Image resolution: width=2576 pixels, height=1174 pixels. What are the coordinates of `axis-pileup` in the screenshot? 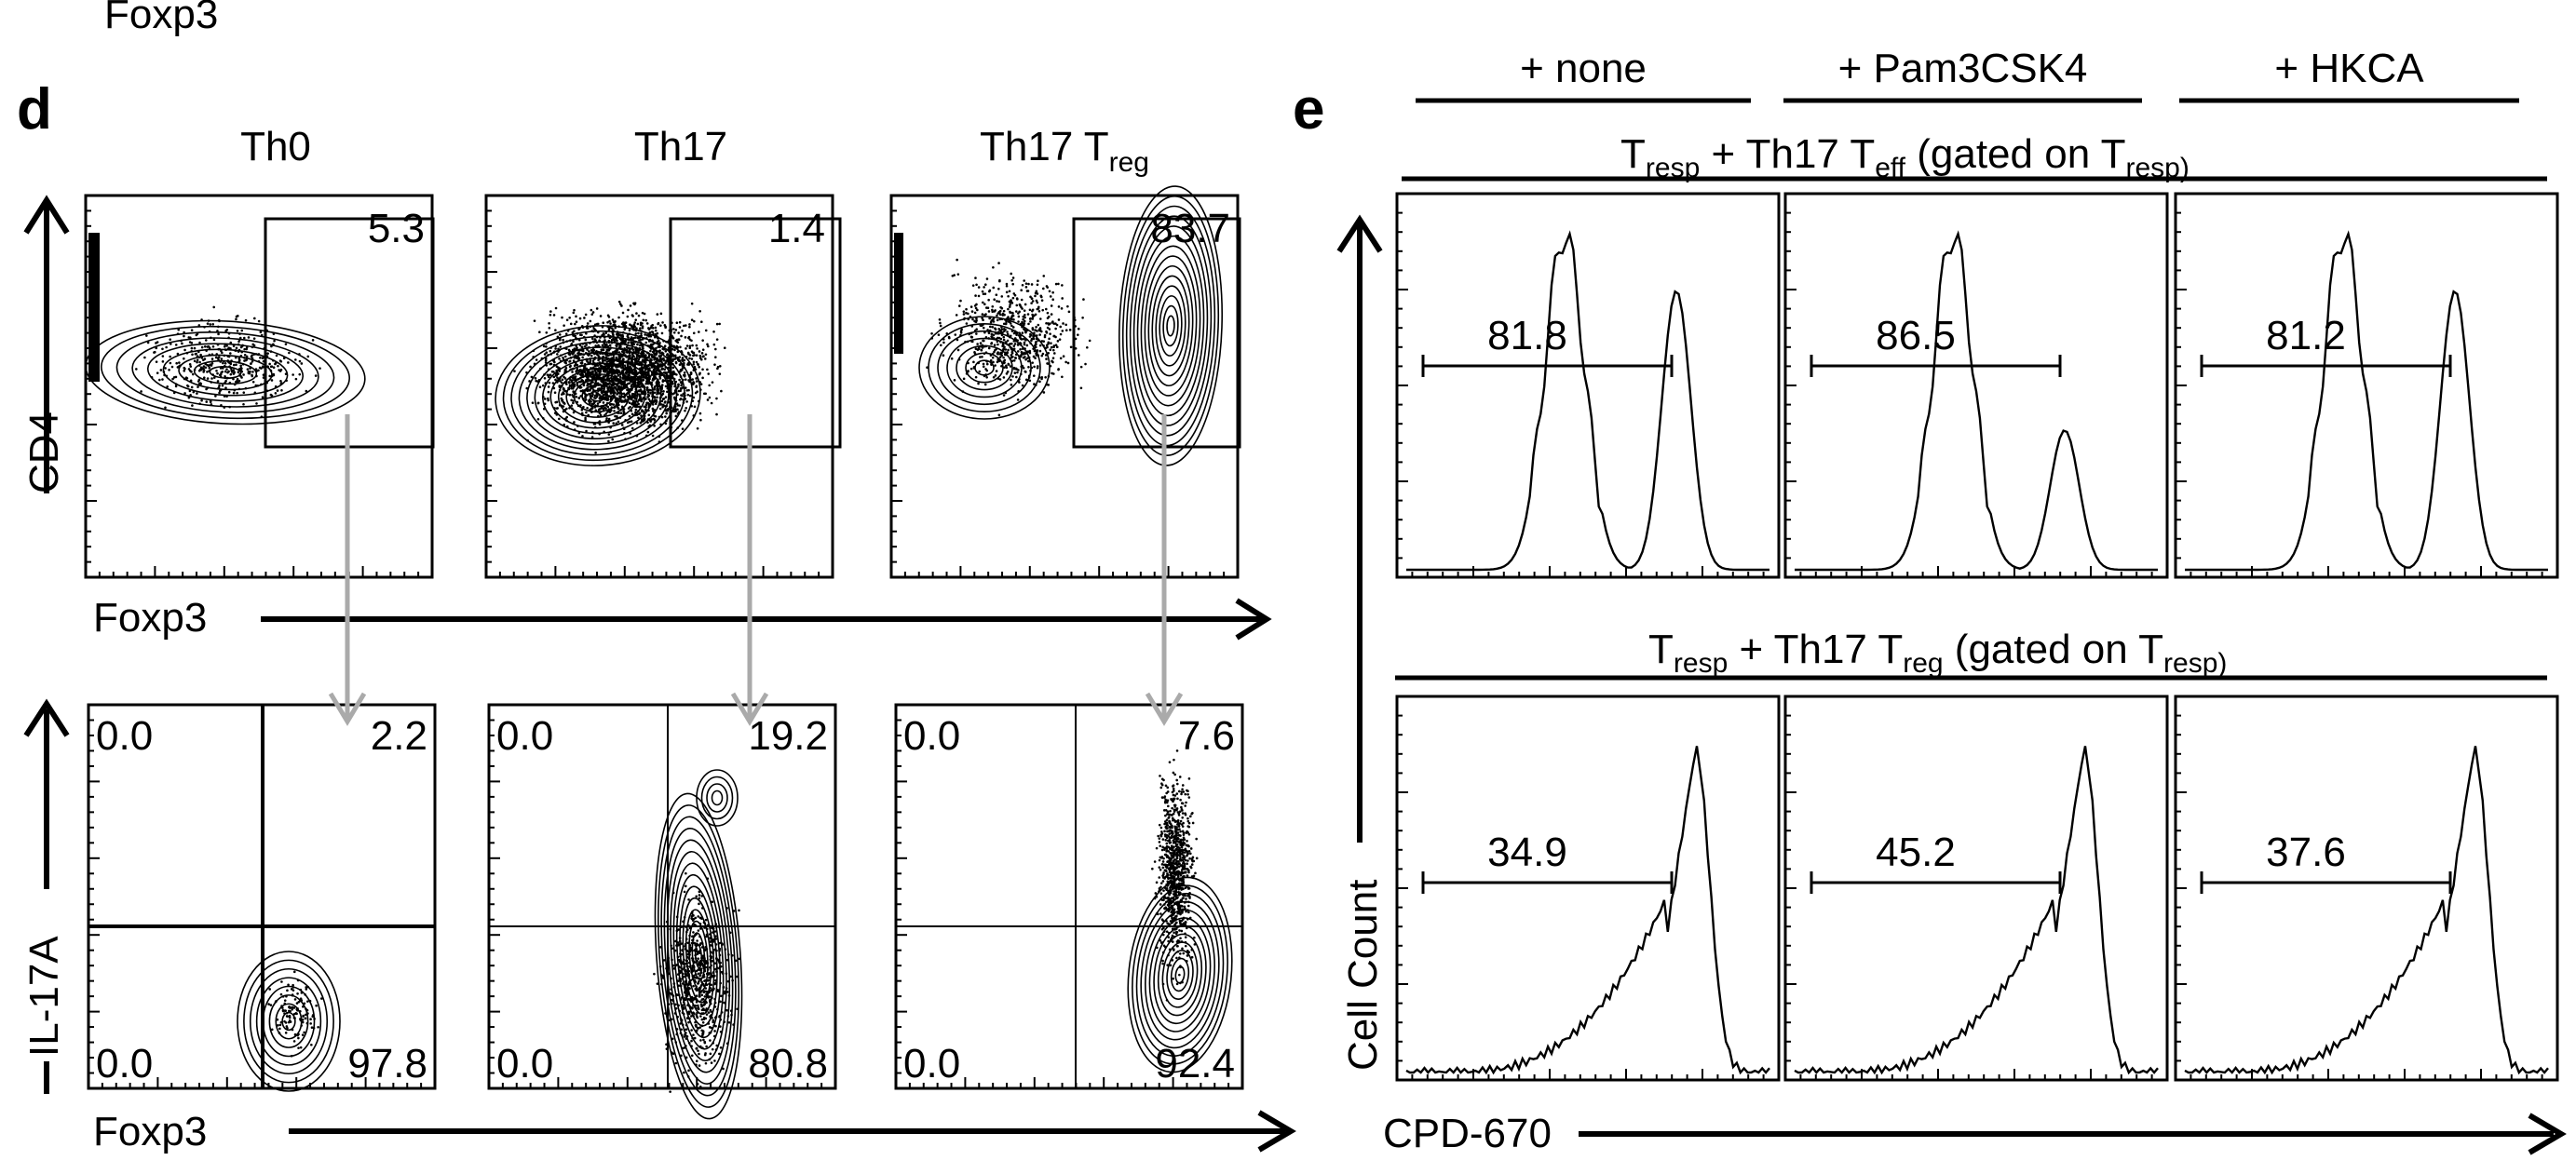 It's located at (94, 307).